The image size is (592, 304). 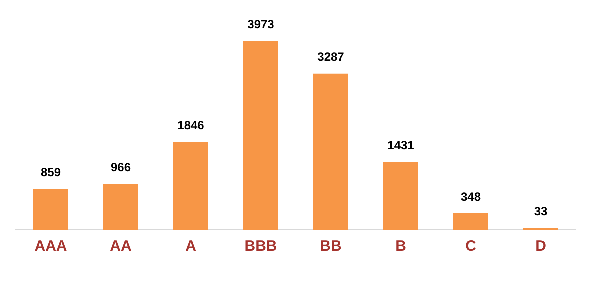 I want to click on x-tick-label: AAA, so click(x=51, y=247).